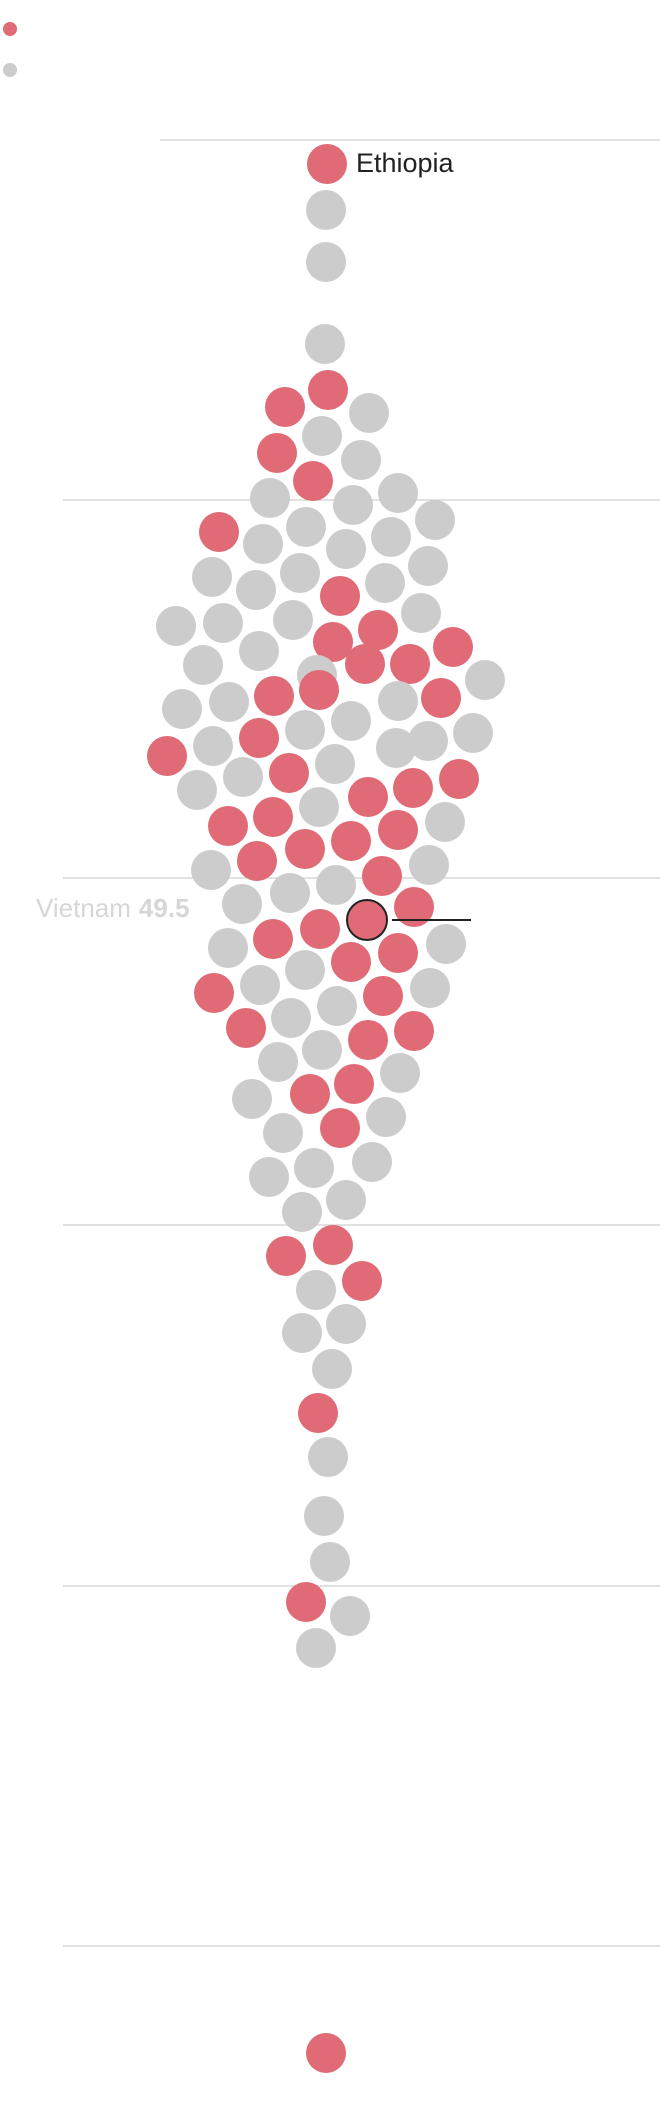 This screenshot has height=2104, width=660. What do you see at coordinates (367, 920) in the screenshot?
I see `hovered-dot` at bounding box center [367, 920].